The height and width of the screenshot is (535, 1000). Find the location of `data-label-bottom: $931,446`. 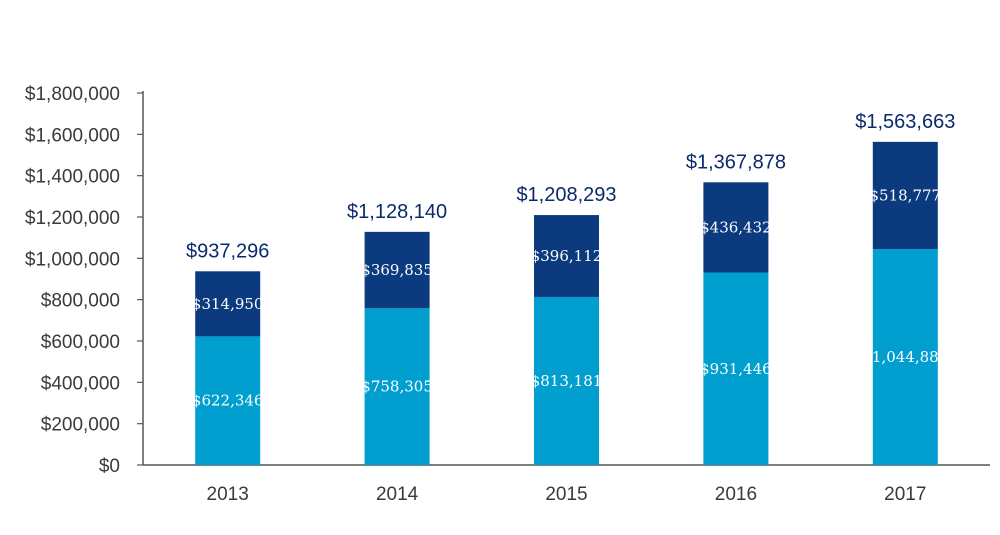

data-label-bottom: $931,446 is located at coordinates (736, 369).